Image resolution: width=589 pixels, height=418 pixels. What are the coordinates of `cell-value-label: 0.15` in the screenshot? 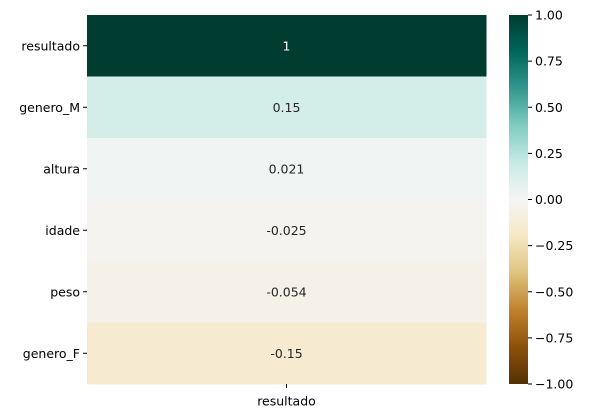 It's located at (287, 107).